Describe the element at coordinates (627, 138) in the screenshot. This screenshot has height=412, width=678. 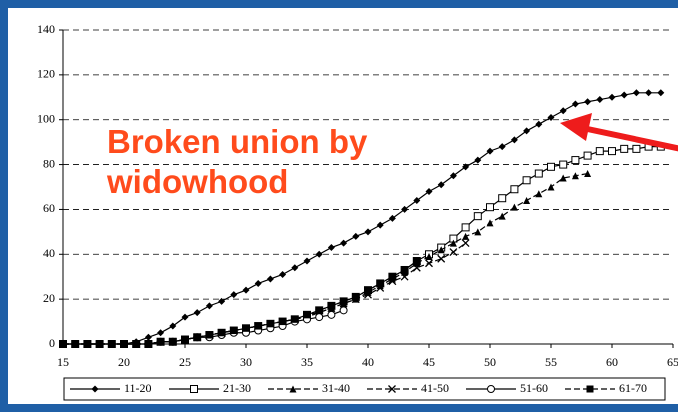
I see `arrow-shaft` at that location.